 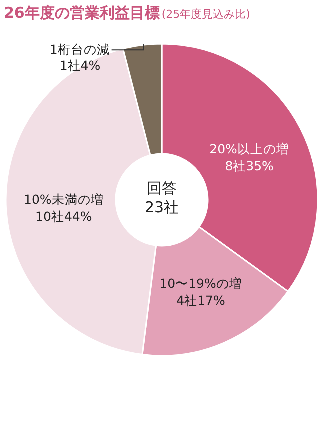 I want to click on slice-label: 10〜19%の増, so click(x=201, y=284).